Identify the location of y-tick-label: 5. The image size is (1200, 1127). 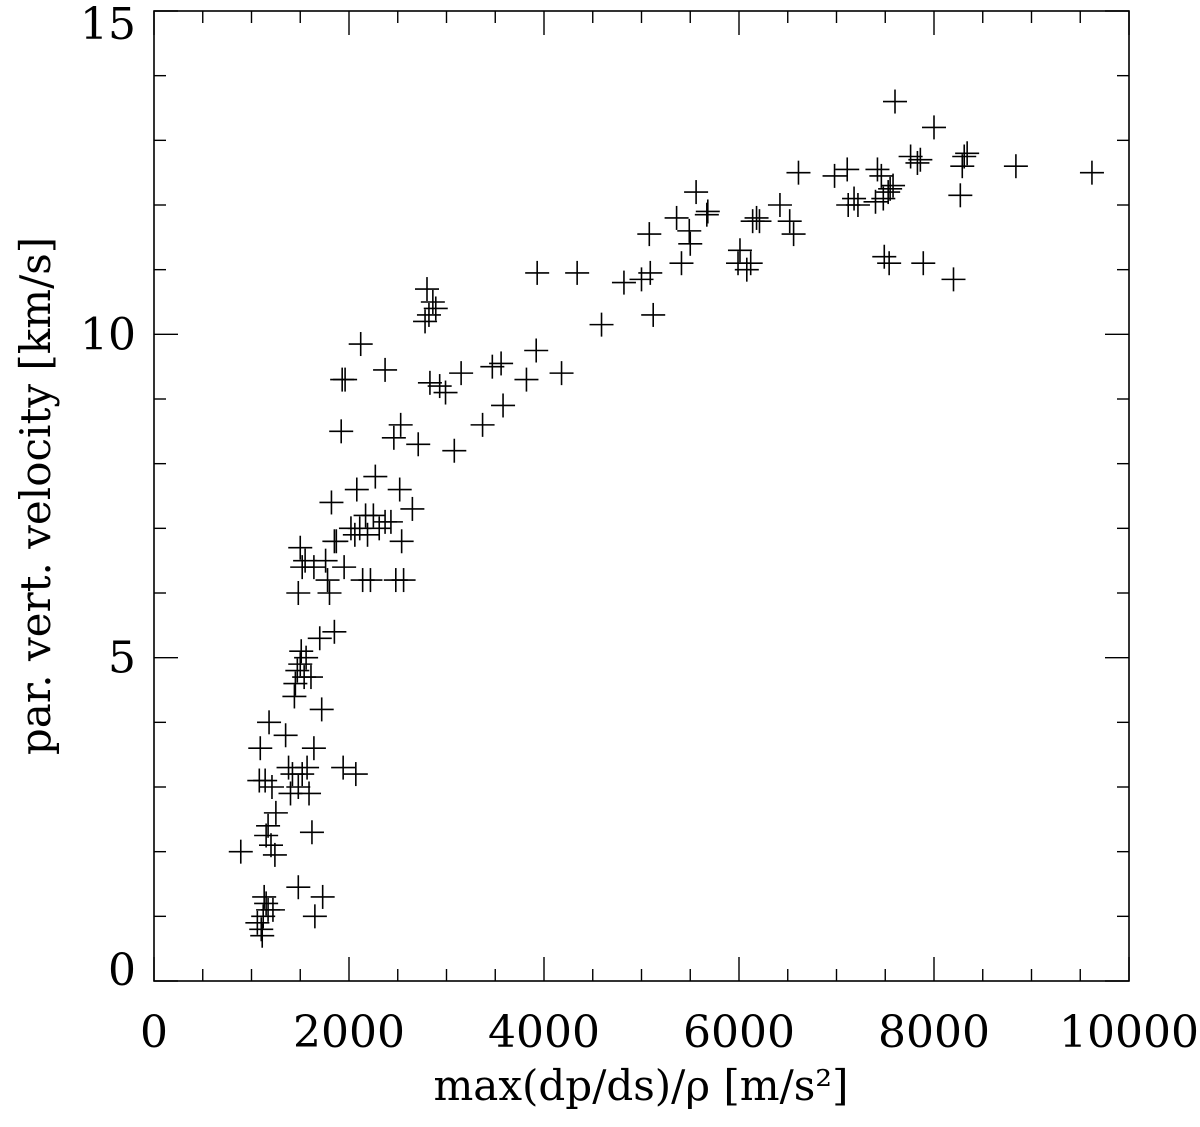
(122, 658).